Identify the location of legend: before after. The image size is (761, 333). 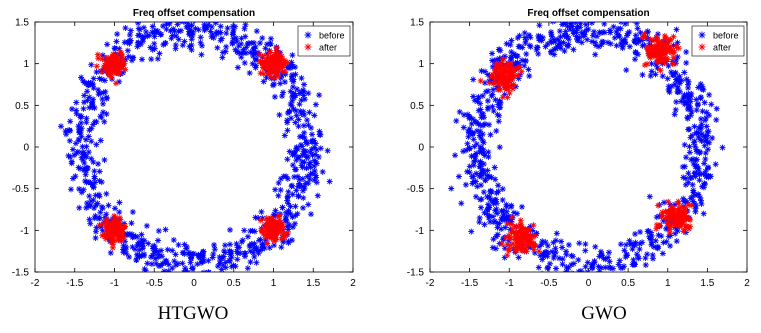
(324, 41).